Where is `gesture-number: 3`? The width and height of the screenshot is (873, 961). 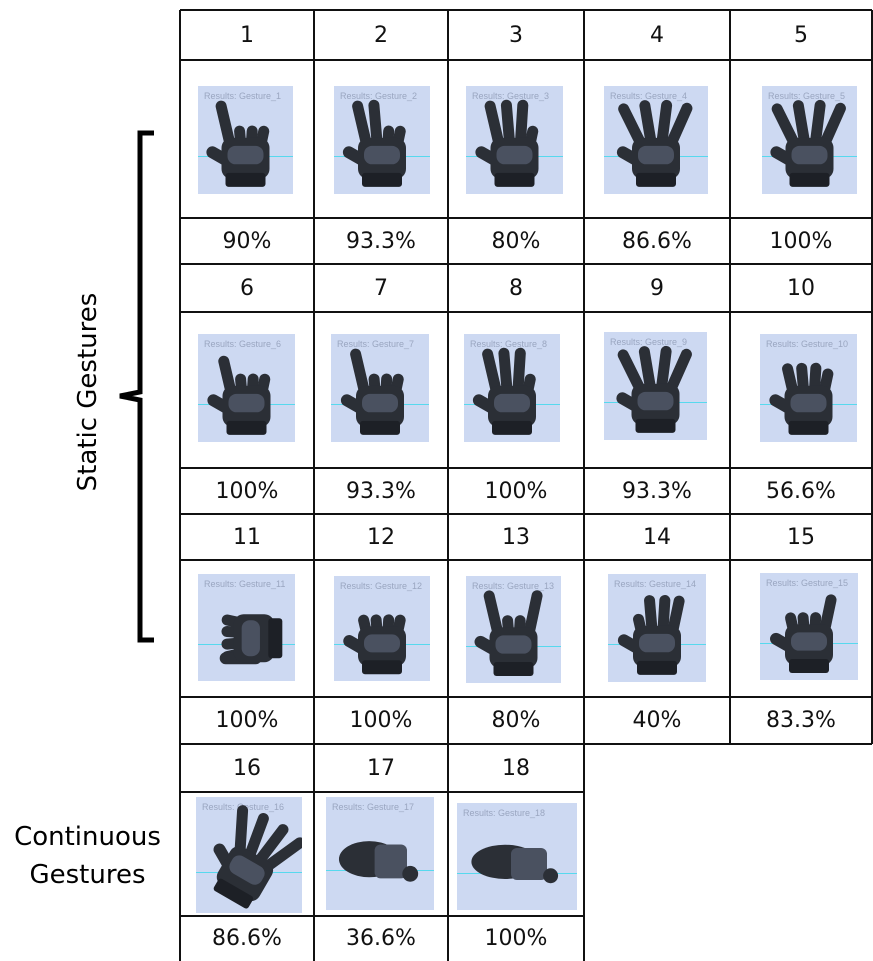 gesture-number: 3 is located at coordinates (516, 35).